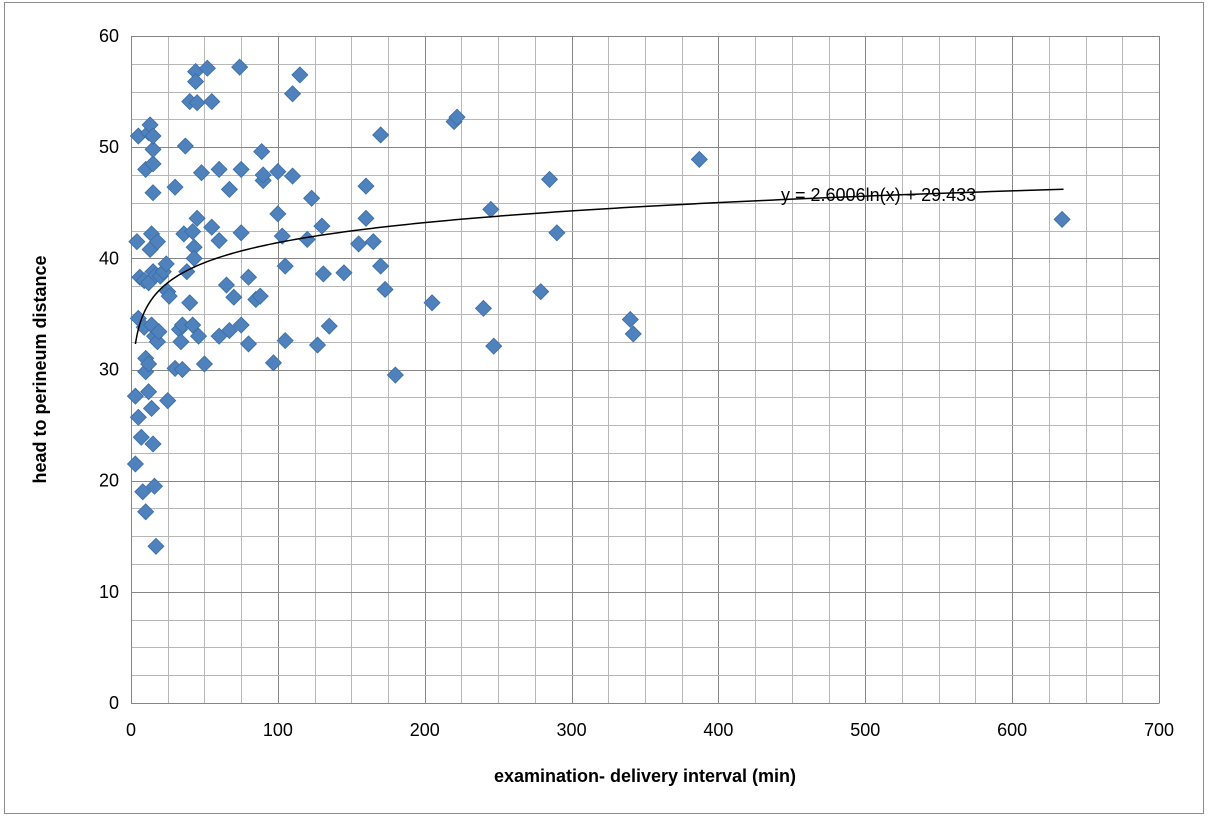  I want to click on x-tick-label: 0, so click(131, 730).